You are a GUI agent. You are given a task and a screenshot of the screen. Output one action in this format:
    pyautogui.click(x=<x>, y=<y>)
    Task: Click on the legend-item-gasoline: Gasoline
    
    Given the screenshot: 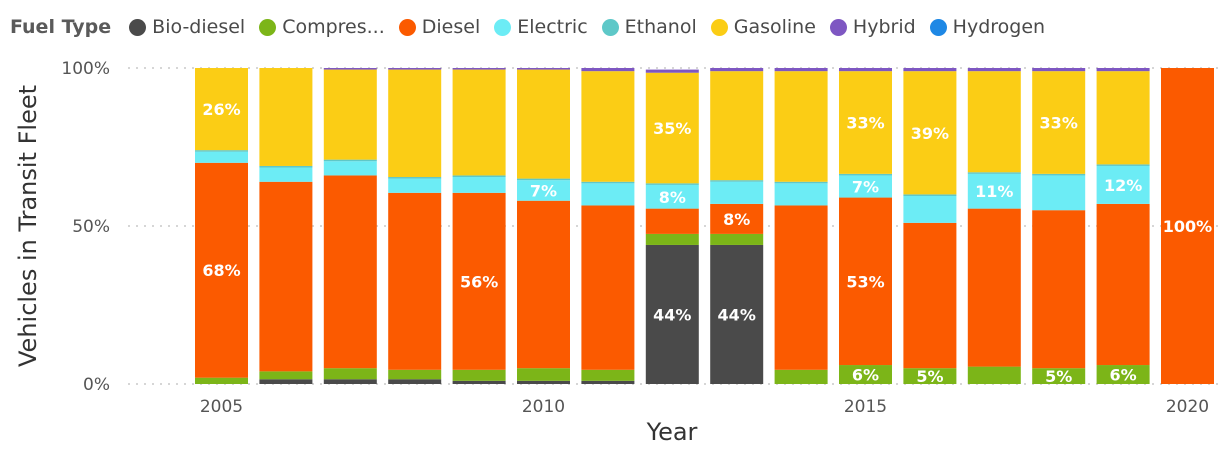 What is the action you would take?
    pyautogui.click(x=763, y=27)
    